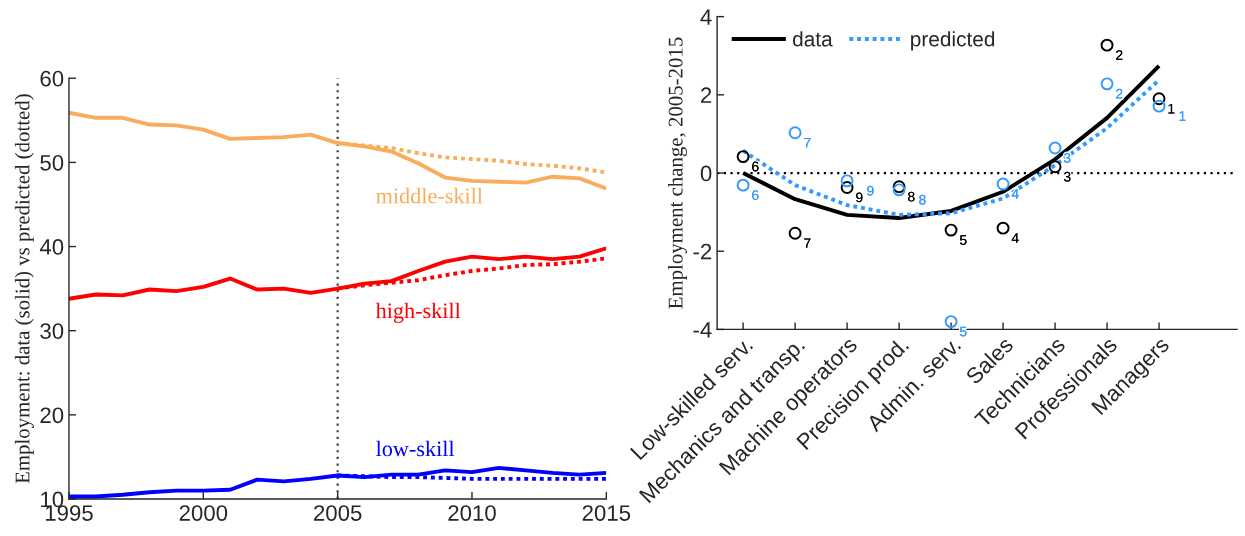  What do you see at coordinates (813, 39) in the screenshot?
I see `legend-label: data` at bounding box center [813, 39].